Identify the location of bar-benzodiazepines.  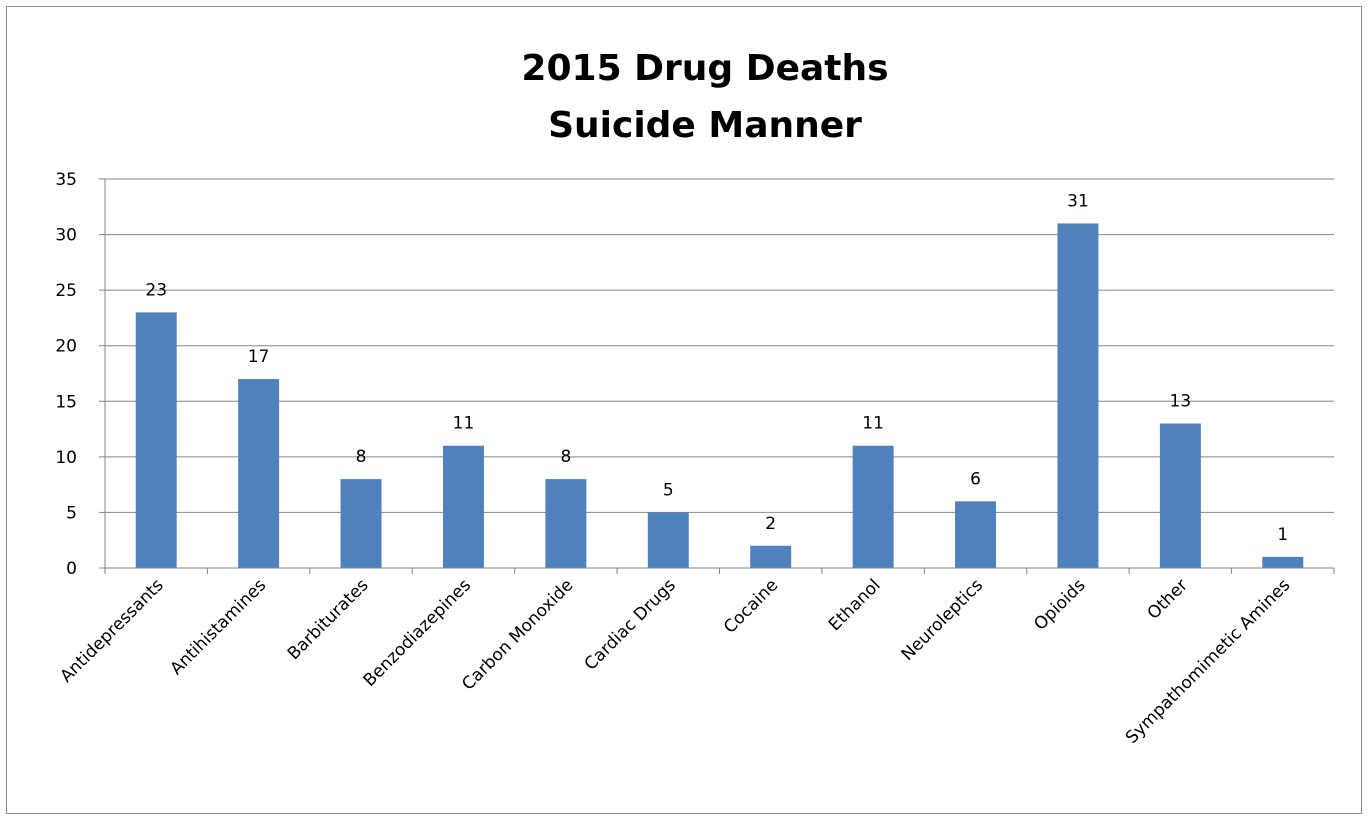
(463, 506).